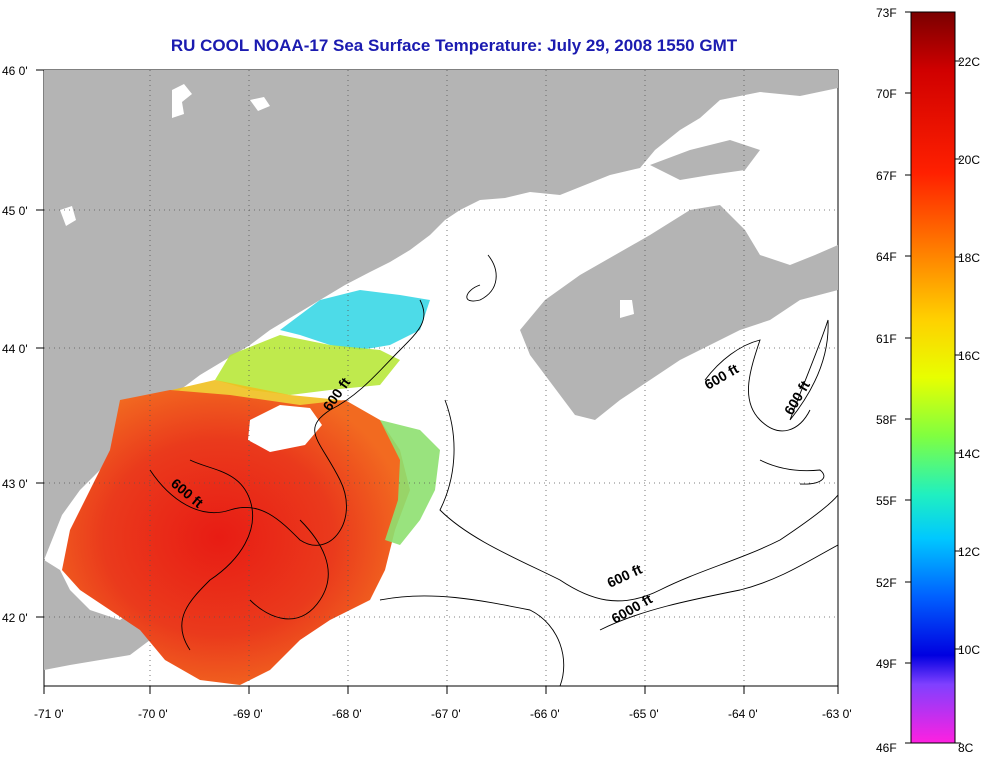 Image resolution: width=984 pixels, height=761 pixels. I want to click on lat-labels: 46 0' 45 0' 44 0' 43 0' 42 0', so click(15, 344).